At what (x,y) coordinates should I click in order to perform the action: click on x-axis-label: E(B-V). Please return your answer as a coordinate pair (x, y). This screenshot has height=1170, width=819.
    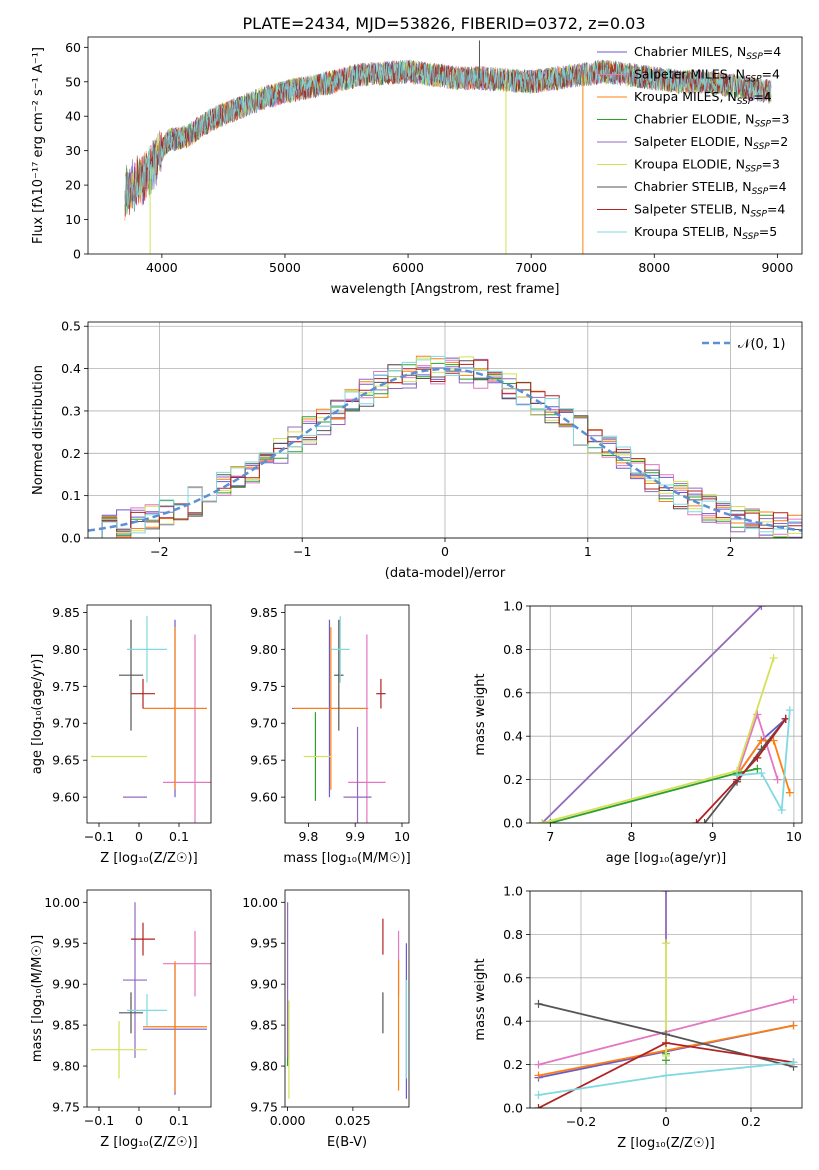
    Looking at the image, I should click on (347, 1142).